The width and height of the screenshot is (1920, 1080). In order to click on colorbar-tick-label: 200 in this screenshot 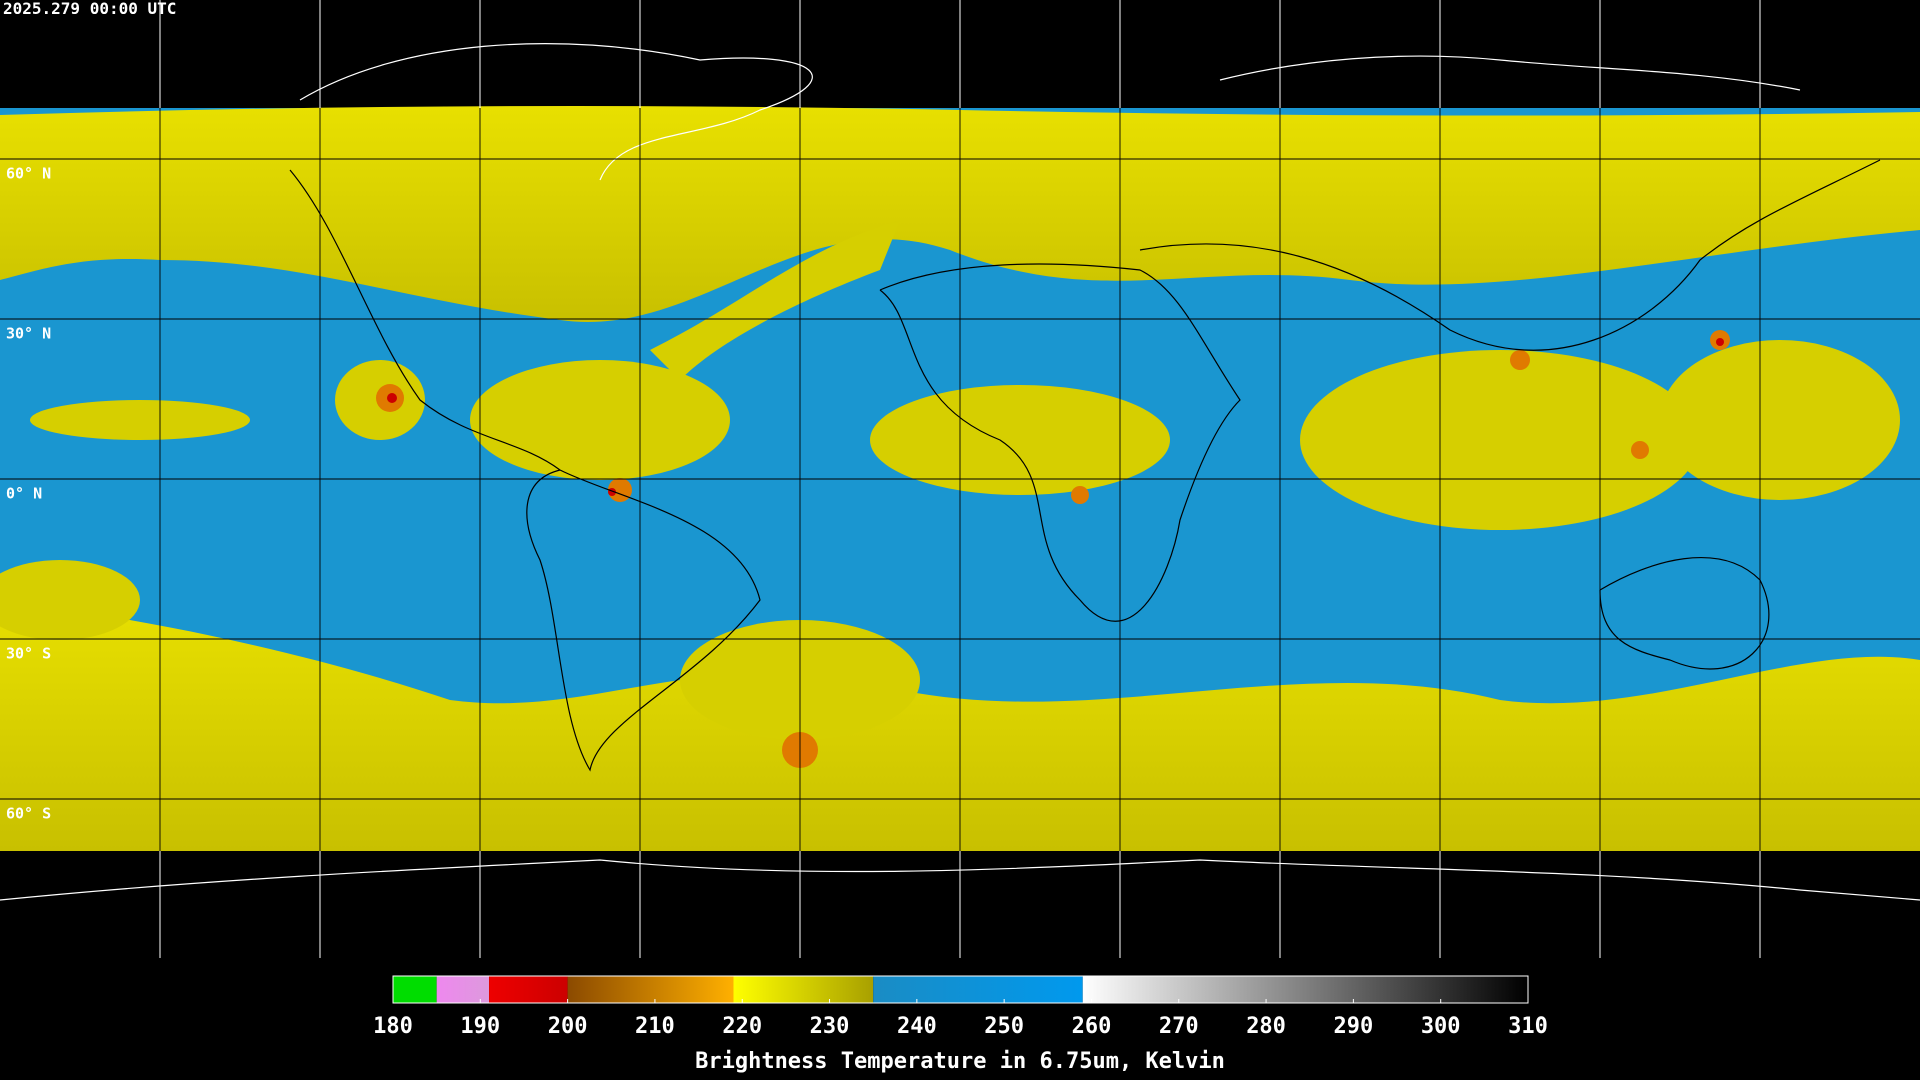, I will do `click(568, 1026)`.